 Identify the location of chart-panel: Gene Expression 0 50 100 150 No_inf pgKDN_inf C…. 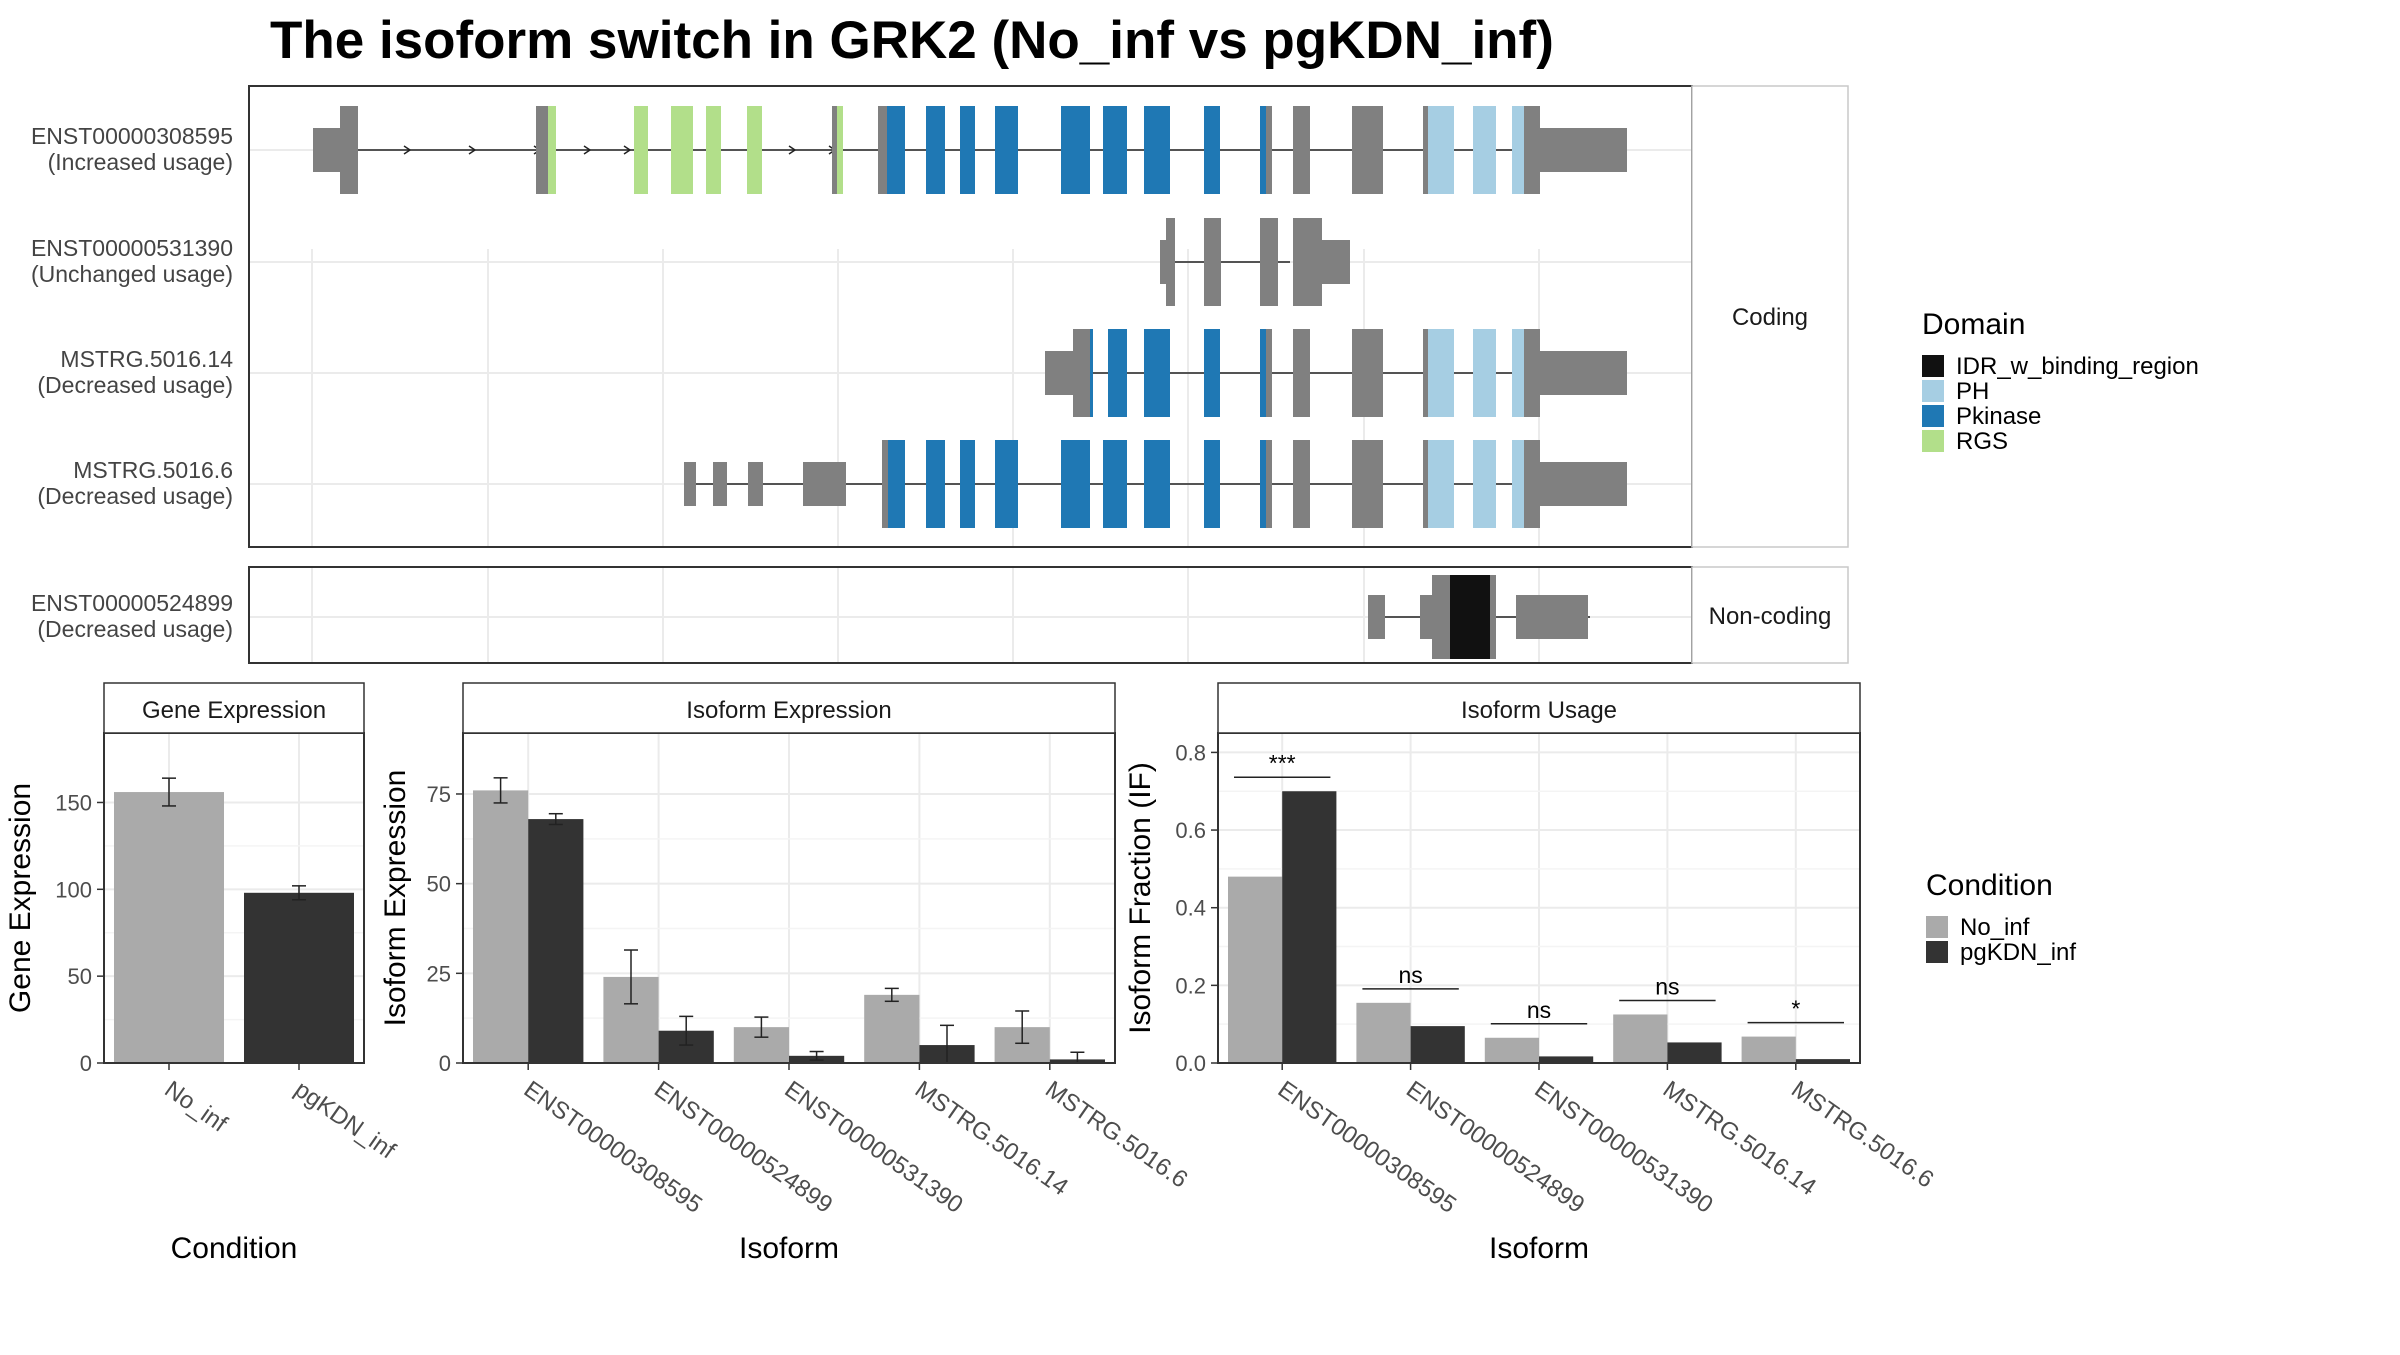
(202, 973).